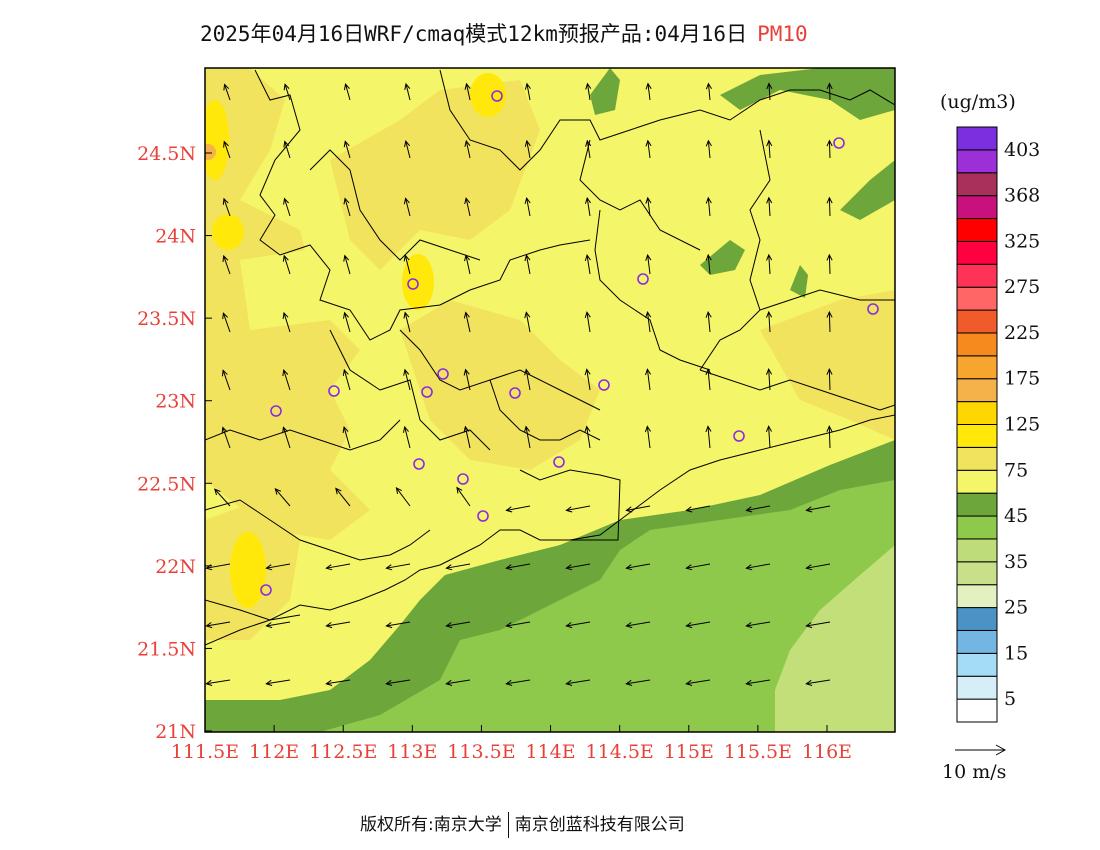  Describe the element at coordinates (522, 824) in the screenshot. I see `footer: 版权所有:南京大学 南京创蓝科技有限公司` at that location.